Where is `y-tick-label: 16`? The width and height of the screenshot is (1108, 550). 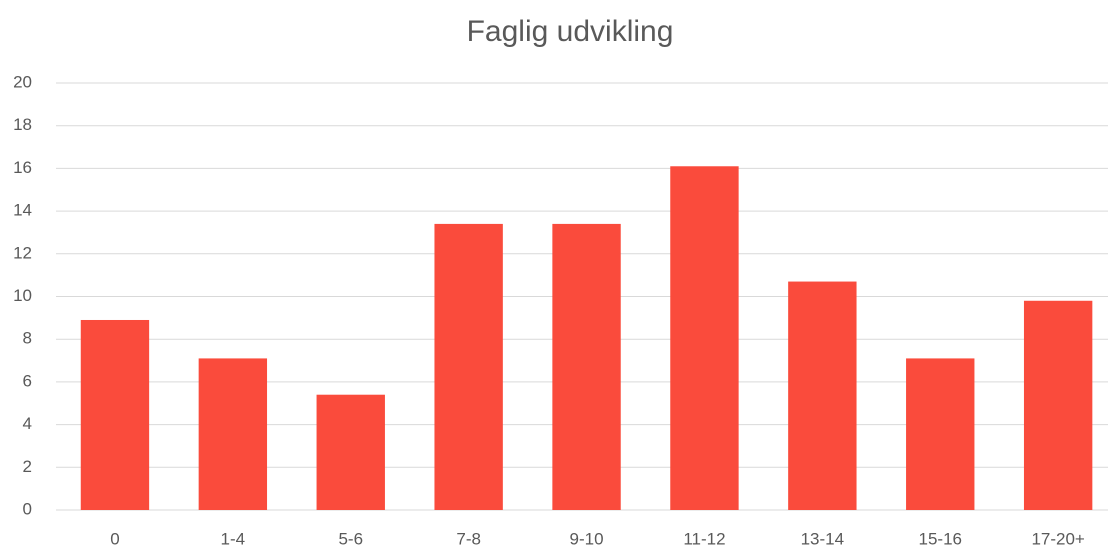
y-tick-label: 16 is located at coordinates (22, 167).